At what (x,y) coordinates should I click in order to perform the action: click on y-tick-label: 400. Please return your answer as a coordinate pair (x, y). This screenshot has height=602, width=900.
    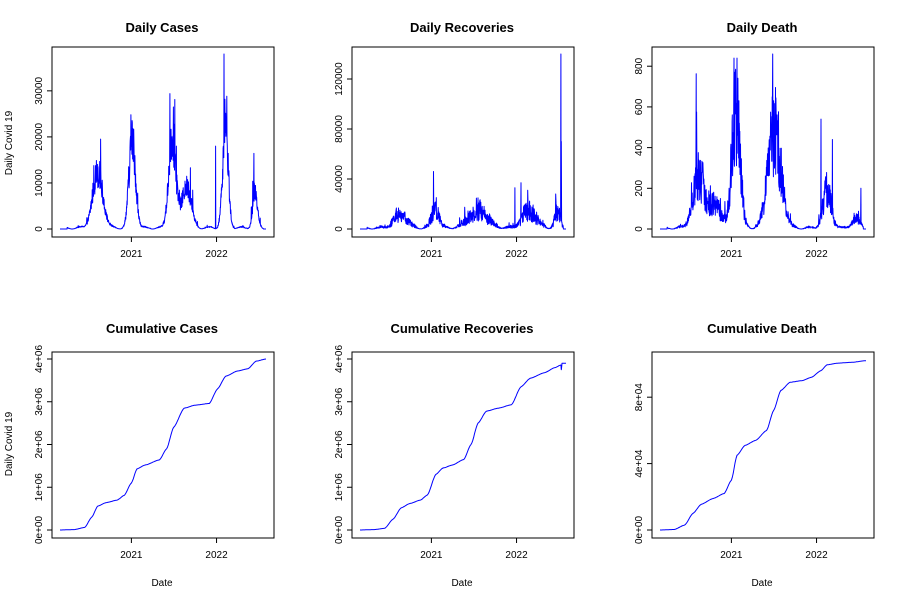
    Looking at the image, I should click on (639, 147).